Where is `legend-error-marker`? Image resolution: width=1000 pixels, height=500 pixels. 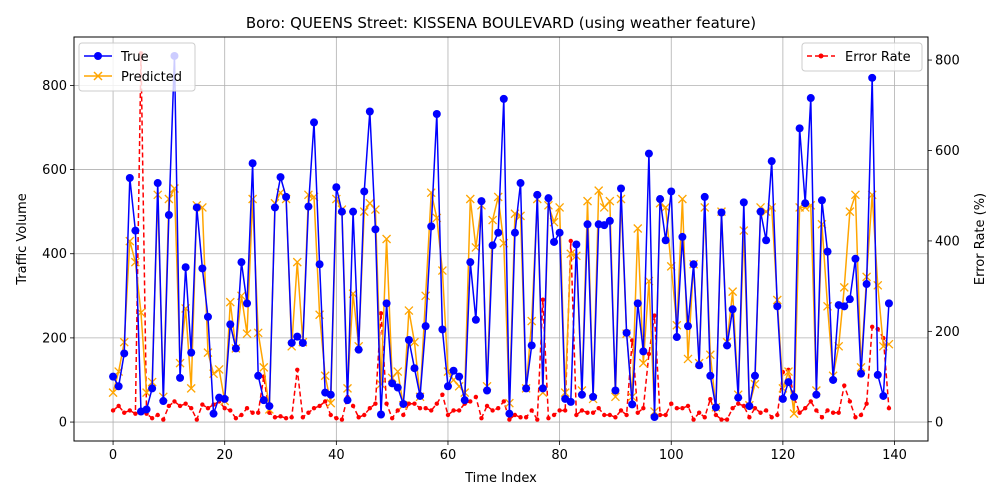 legend-error-marker is located at coordinates (821, 56).